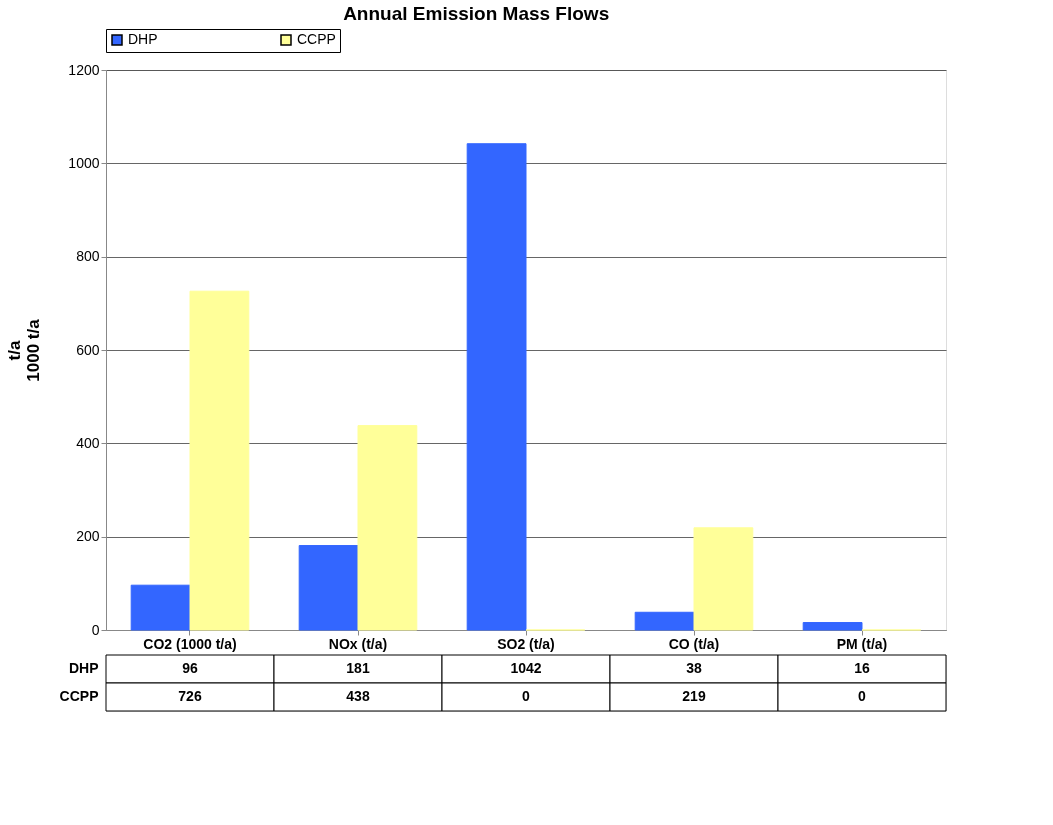 Image resolution: width=1053 pixels, height=825 pixels. I want to click on chart-title: Annual Emission Mass Flows, so click(476, 13).